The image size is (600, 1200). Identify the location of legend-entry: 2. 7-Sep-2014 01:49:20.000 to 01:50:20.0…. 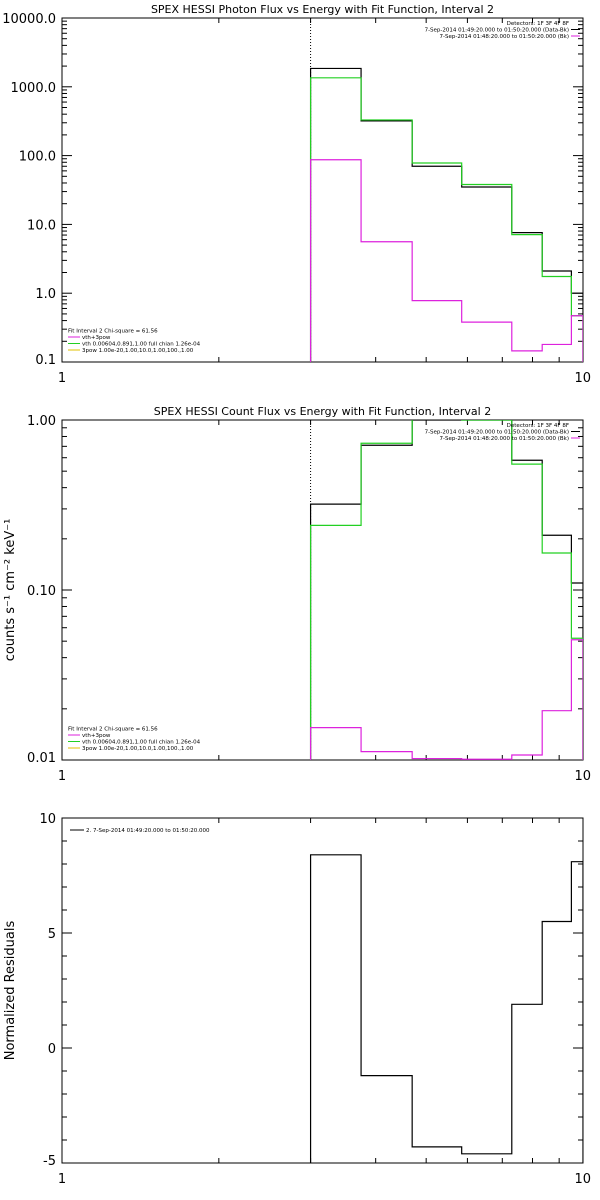
(148, 831).